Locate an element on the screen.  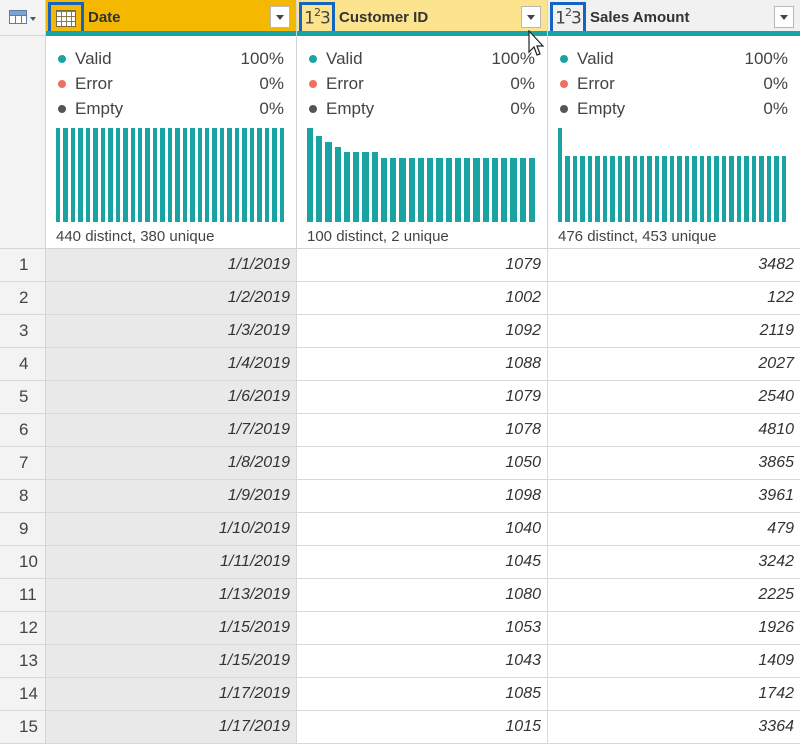
table-row: 14 1/17/2019 1085 1742 is located at coordinates (400, 694).